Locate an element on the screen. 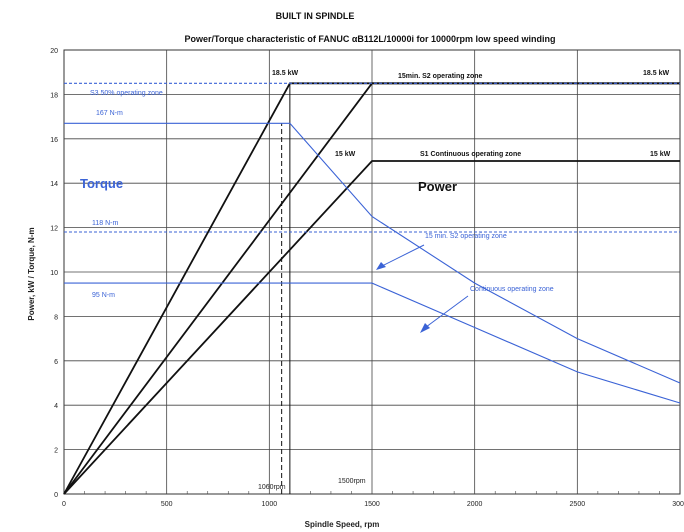  label-power: Power is located at coordinates (437, 186).